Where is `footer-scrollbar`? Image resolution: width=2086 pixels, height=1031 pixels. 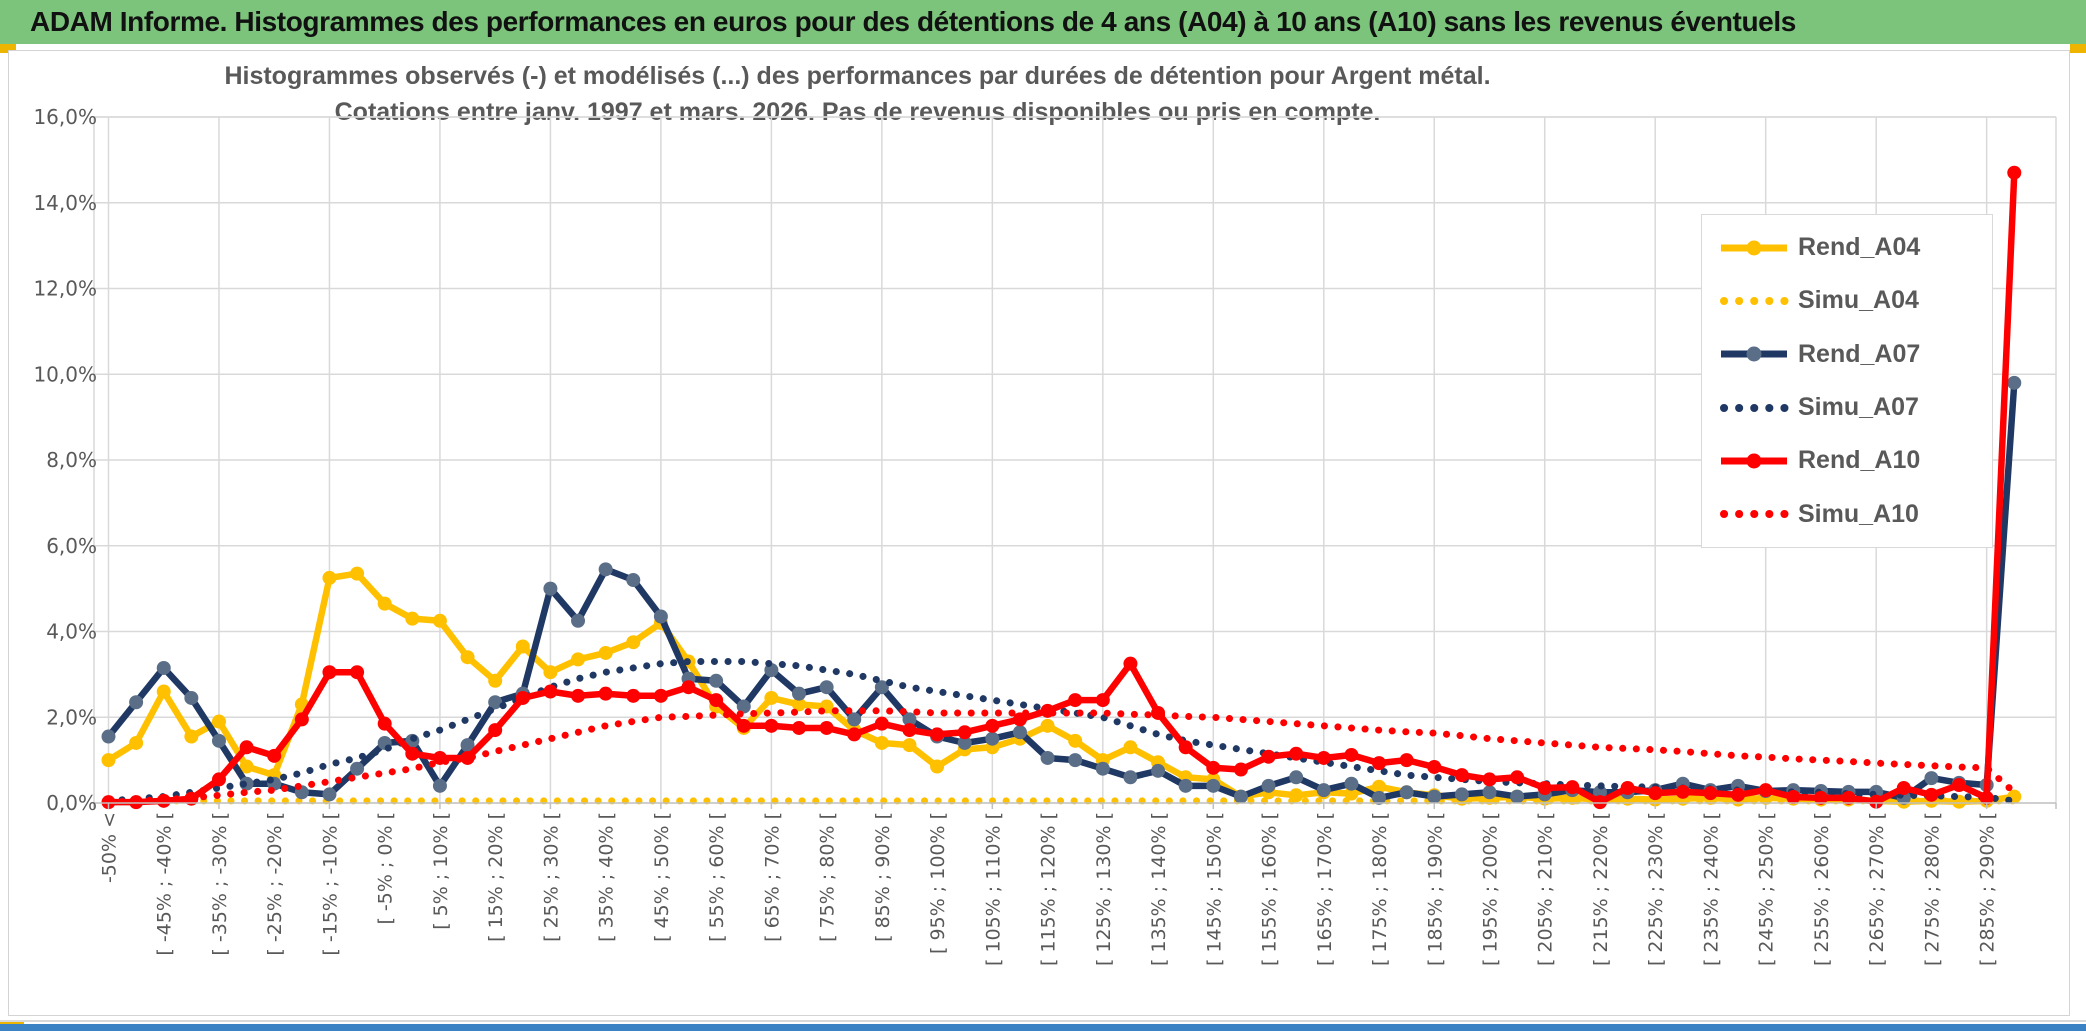
footer-scrollbar is located at coordinates (1043, 1027).